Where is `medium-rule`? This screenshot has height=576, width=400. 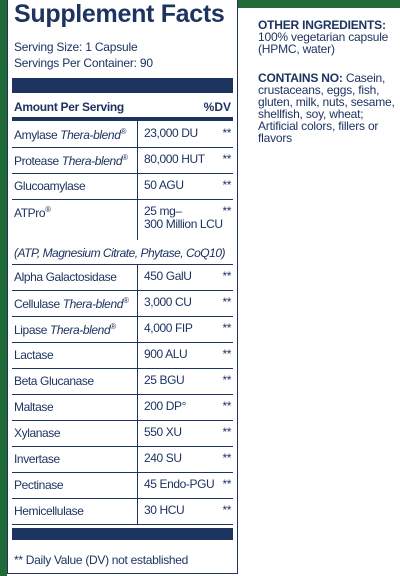
medium-rule is located at coordinates (122, 119).